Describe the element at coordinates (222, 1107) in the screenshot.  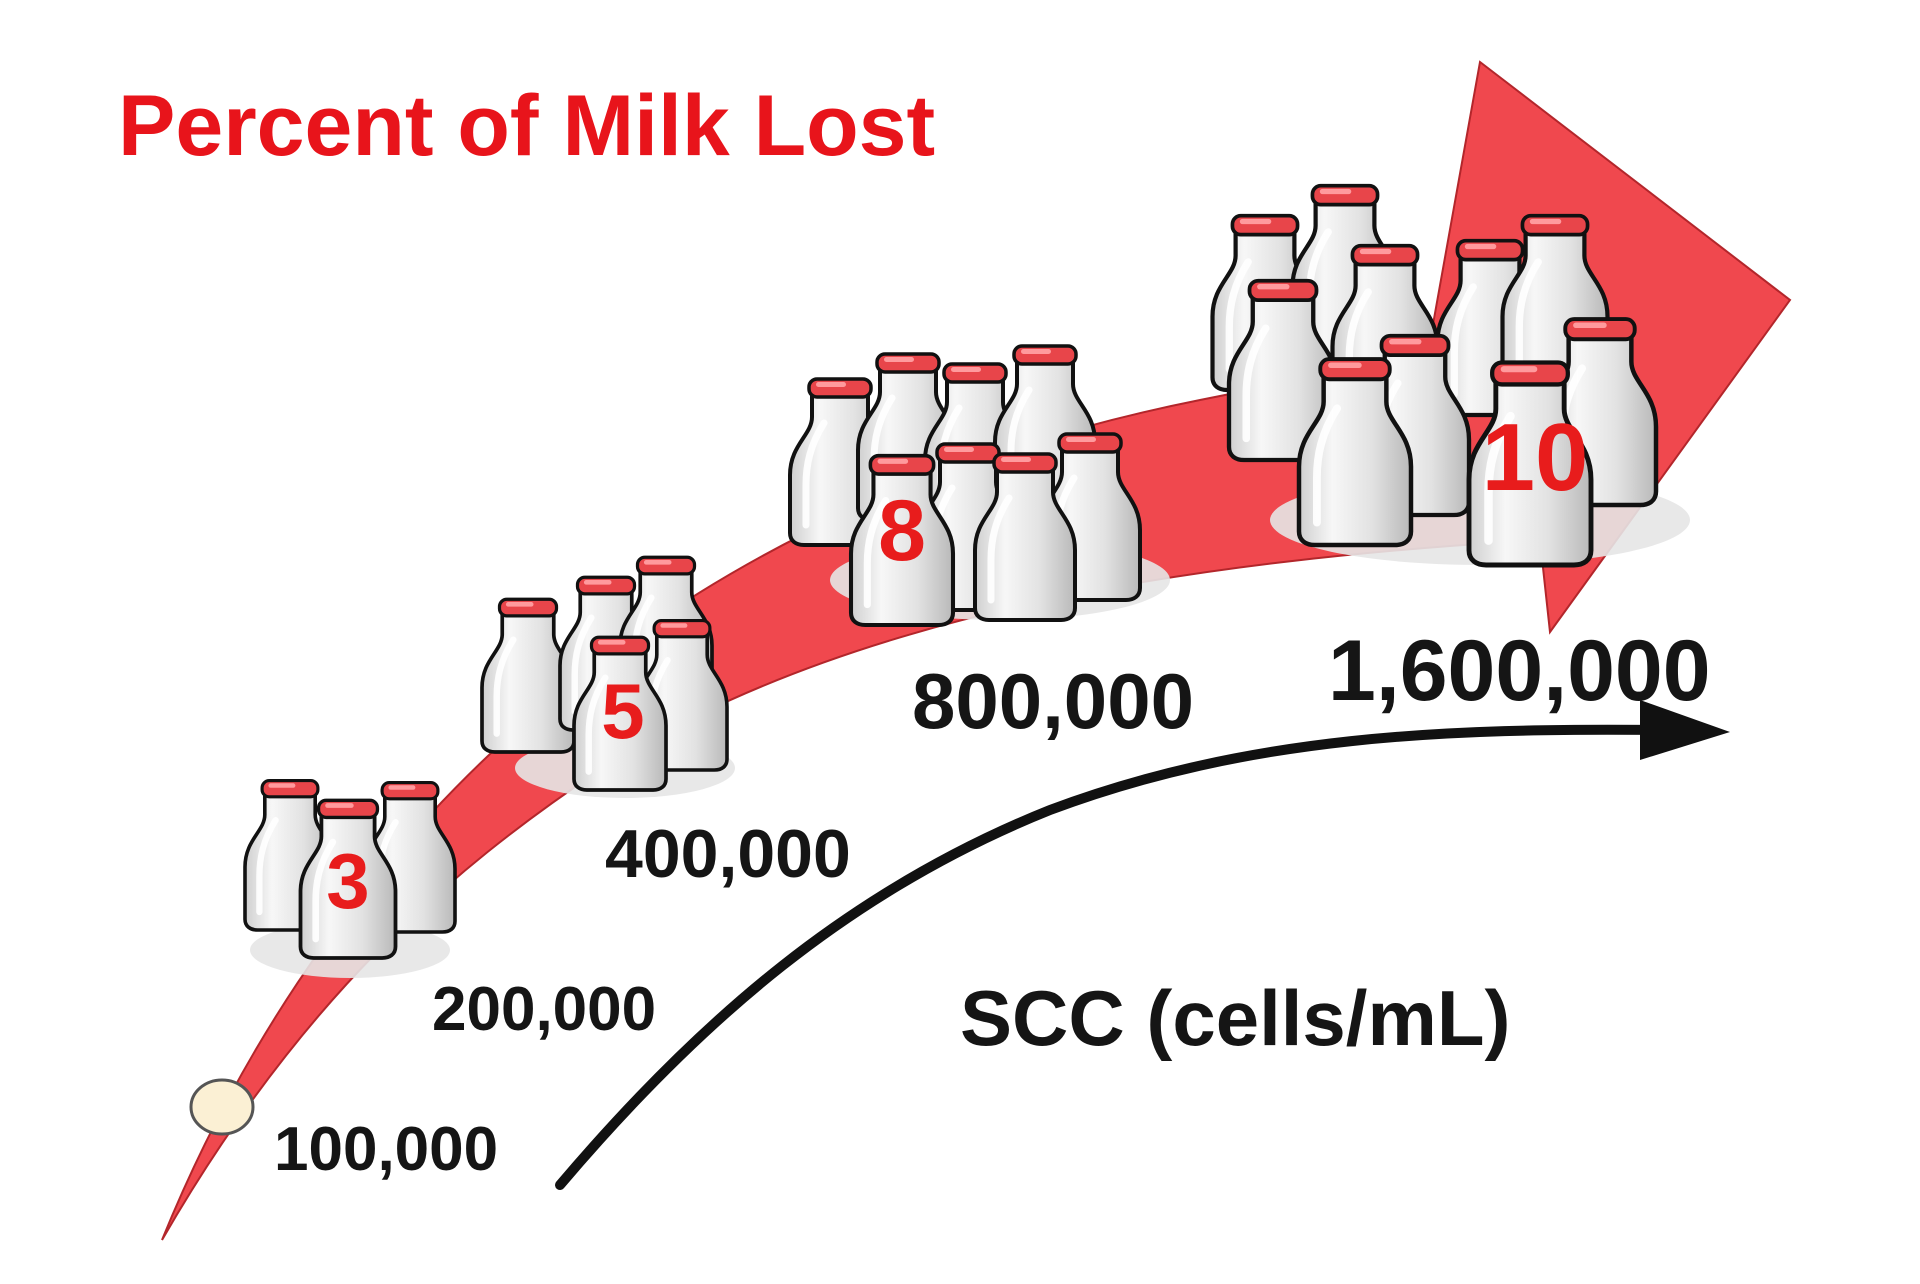
I see `start-dot` at that location.